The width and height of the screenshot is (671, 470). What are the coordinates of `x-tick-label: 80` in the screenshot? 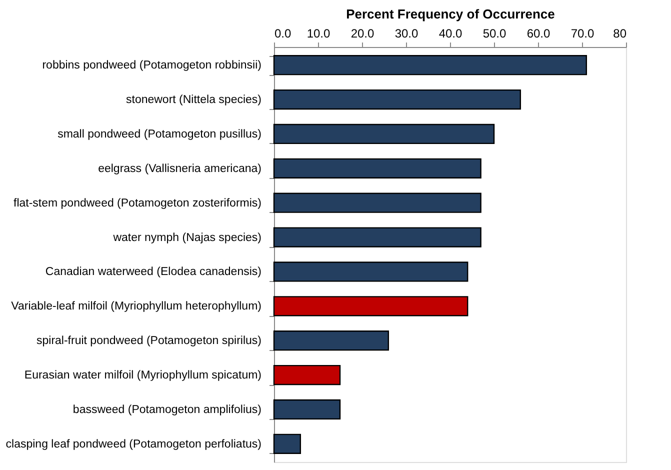 It's located at (620, 33).